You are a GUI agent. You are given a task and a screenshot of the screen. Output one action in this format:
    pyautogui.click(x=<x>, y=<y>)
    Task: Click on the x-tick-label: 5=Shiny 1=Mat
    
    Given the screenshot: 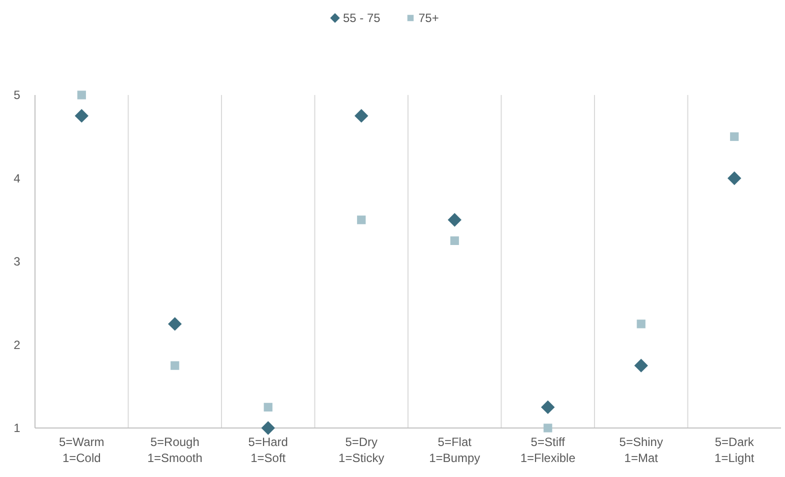 What is the action you would take?
    pyautogui.click(x=641, y=450)
    